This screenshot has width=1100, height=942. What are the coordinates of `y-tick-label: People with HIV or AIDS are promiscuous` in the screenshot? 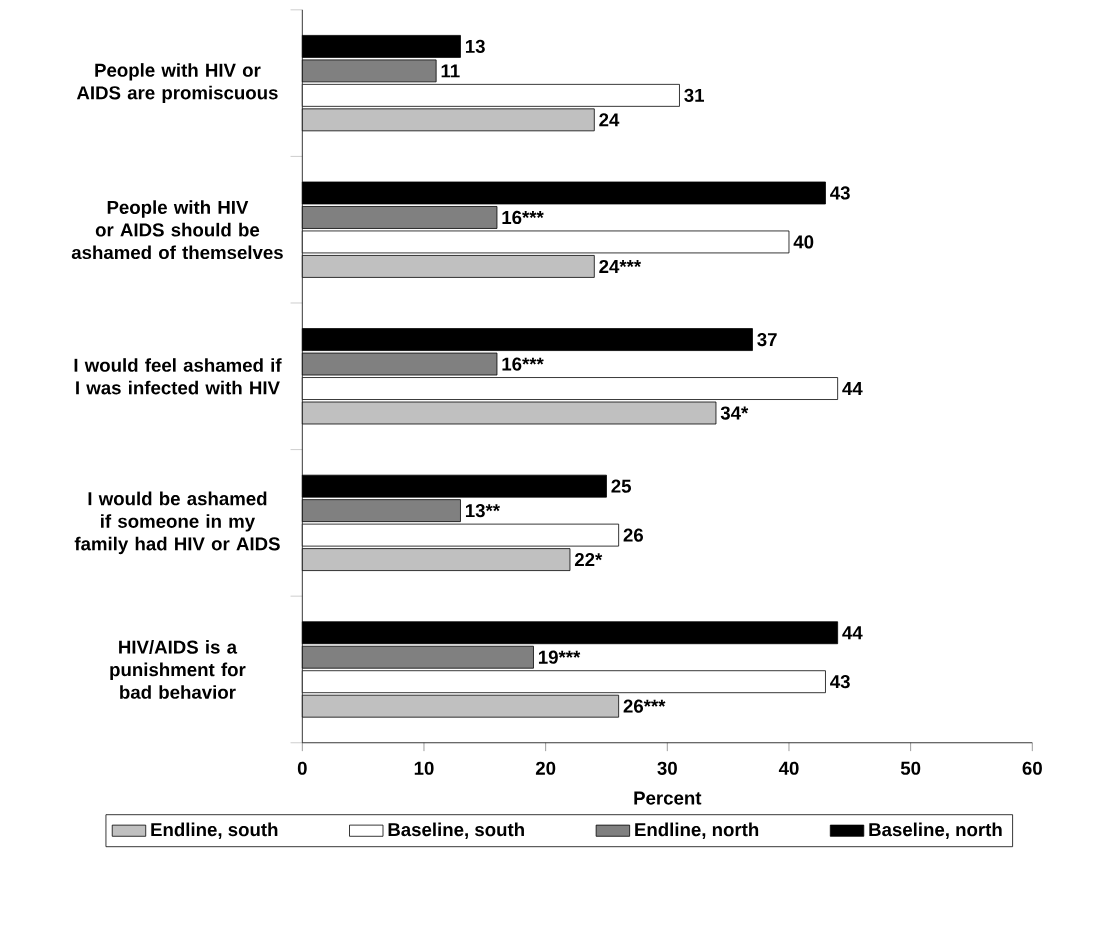 It's located at (177, 83).